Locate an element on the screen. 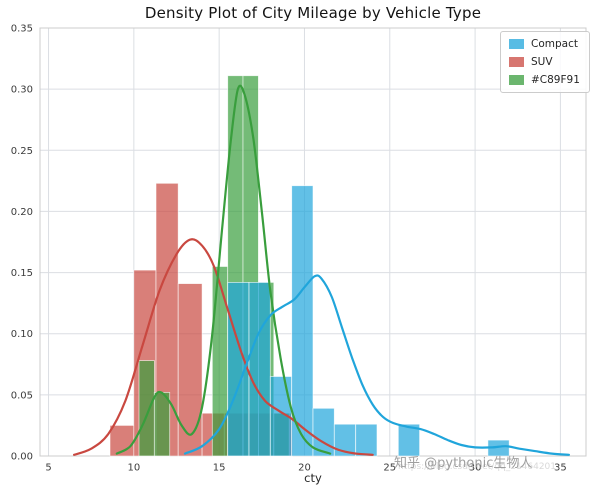 The width and height of the screenshot is (600, 496). x-tick-label: 30 is located at coordinates (475, 467).